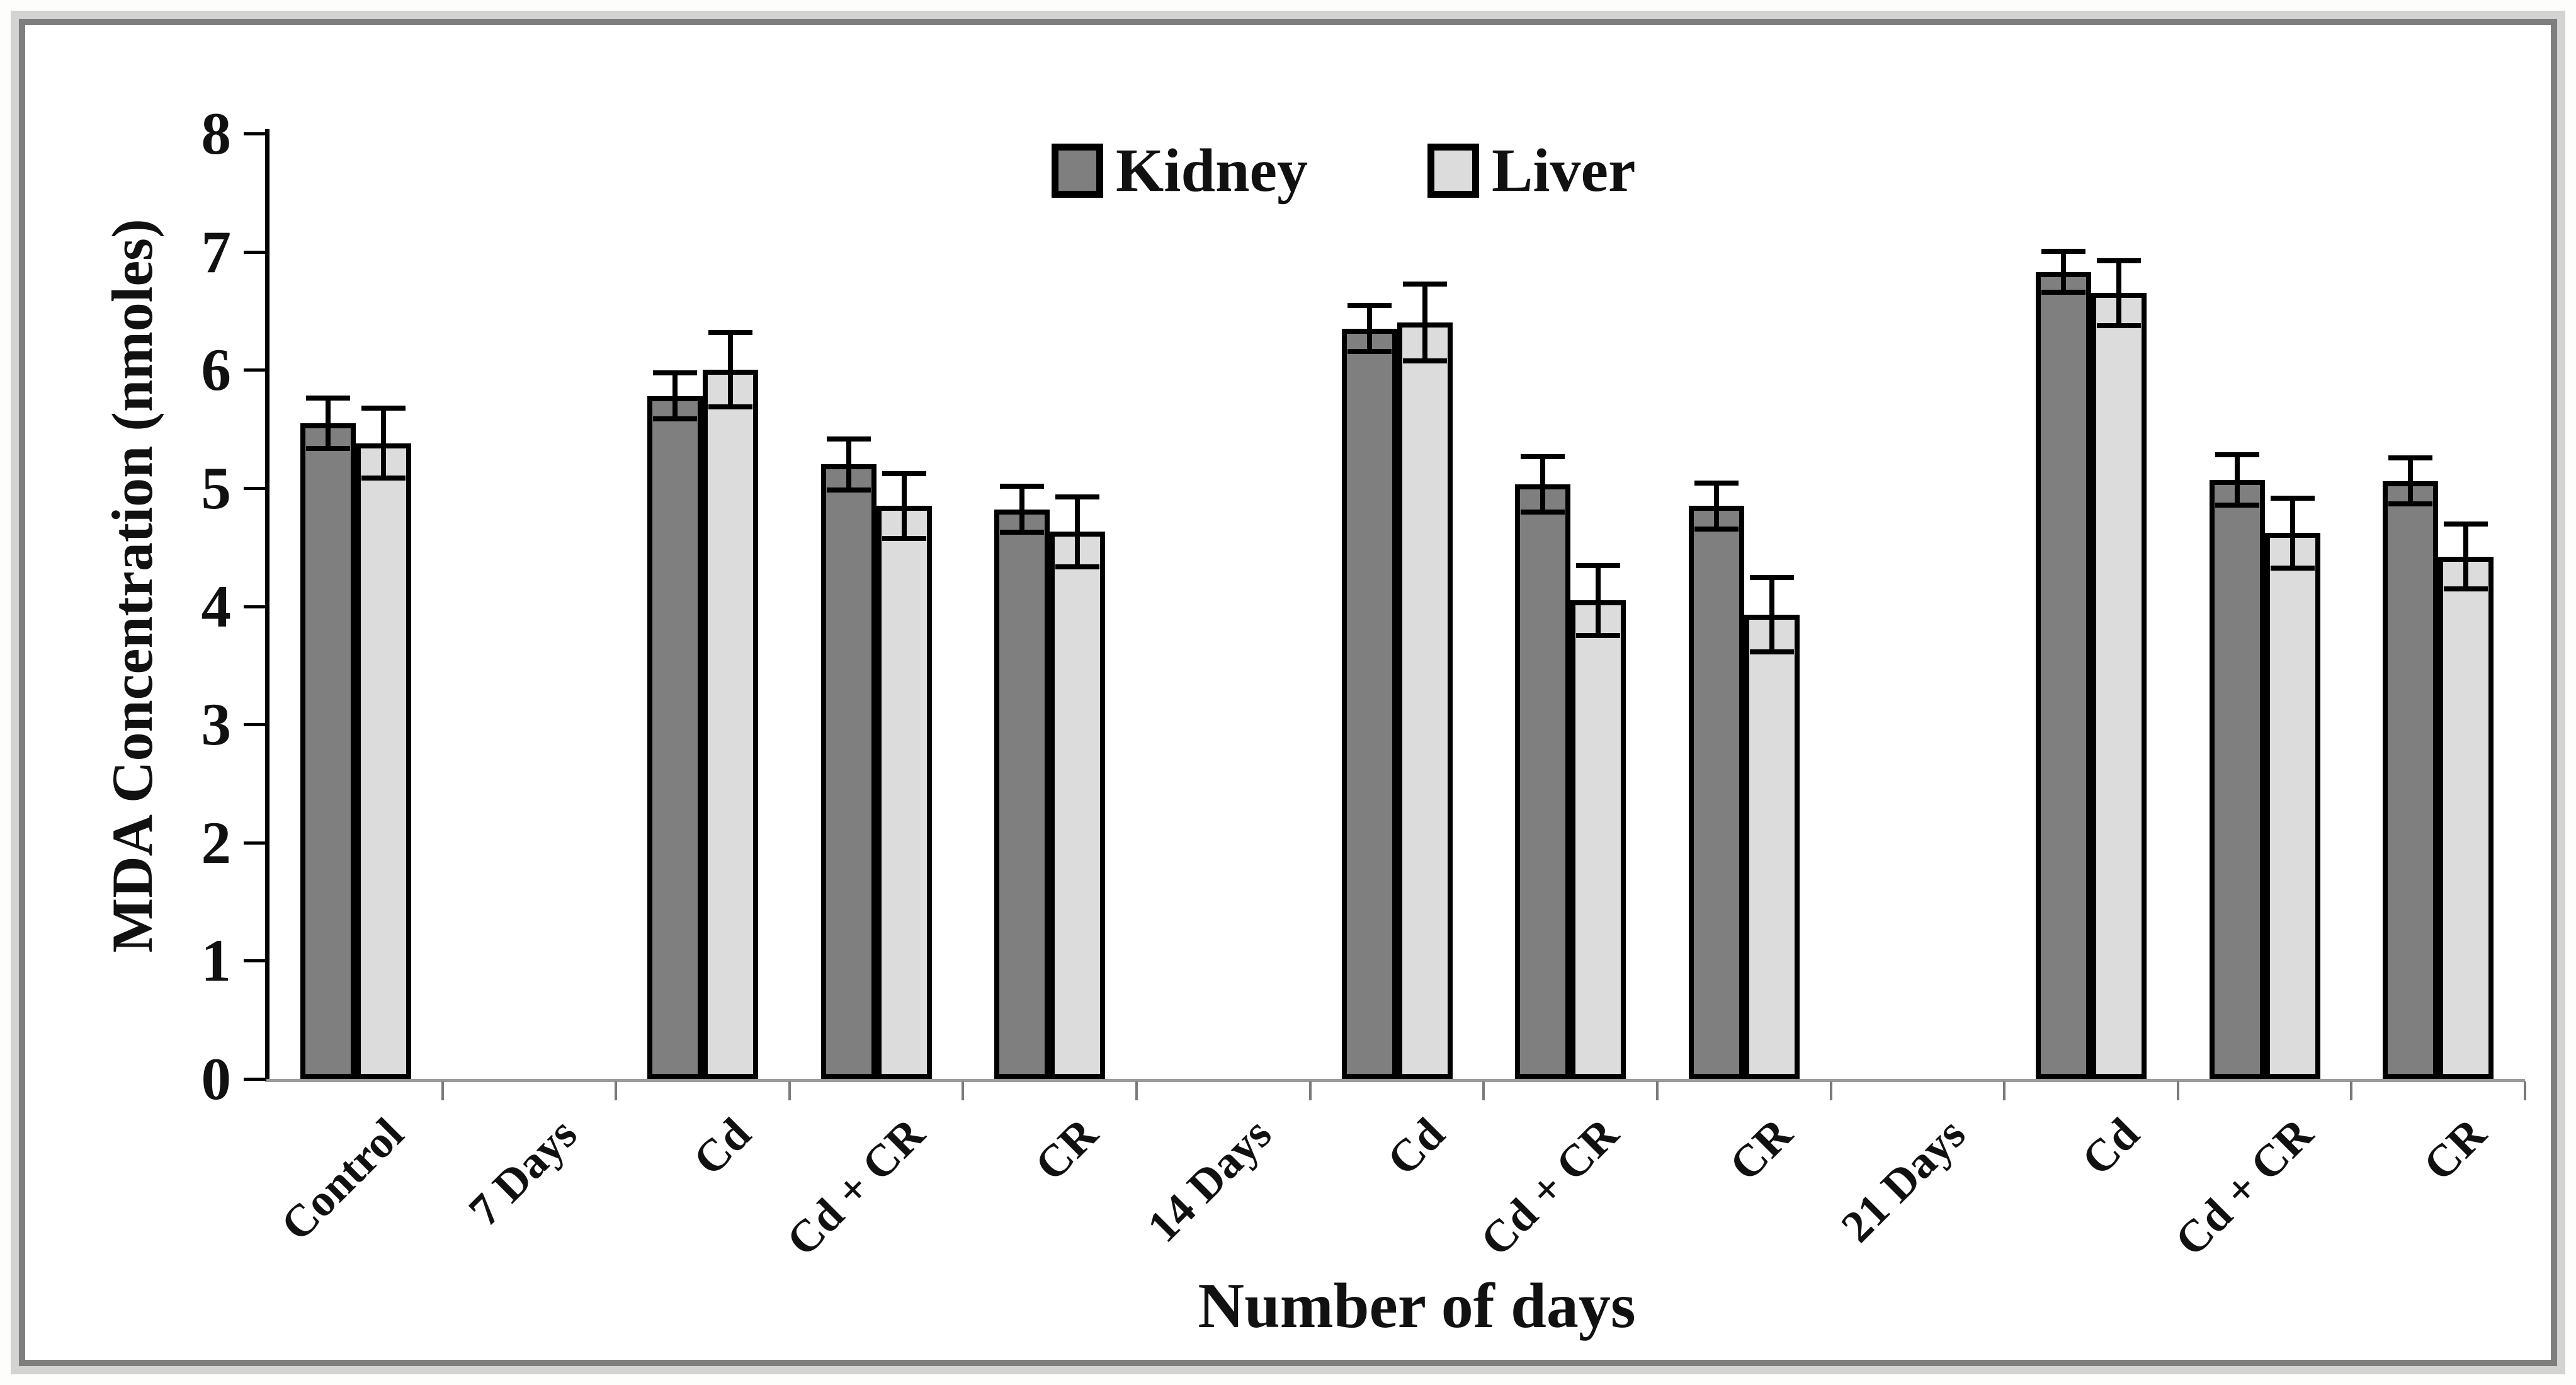 Image resolution: width=2576 pixels, height=1385 pixels. I want to click on liver-swatch-icon, so click(1453, 171).